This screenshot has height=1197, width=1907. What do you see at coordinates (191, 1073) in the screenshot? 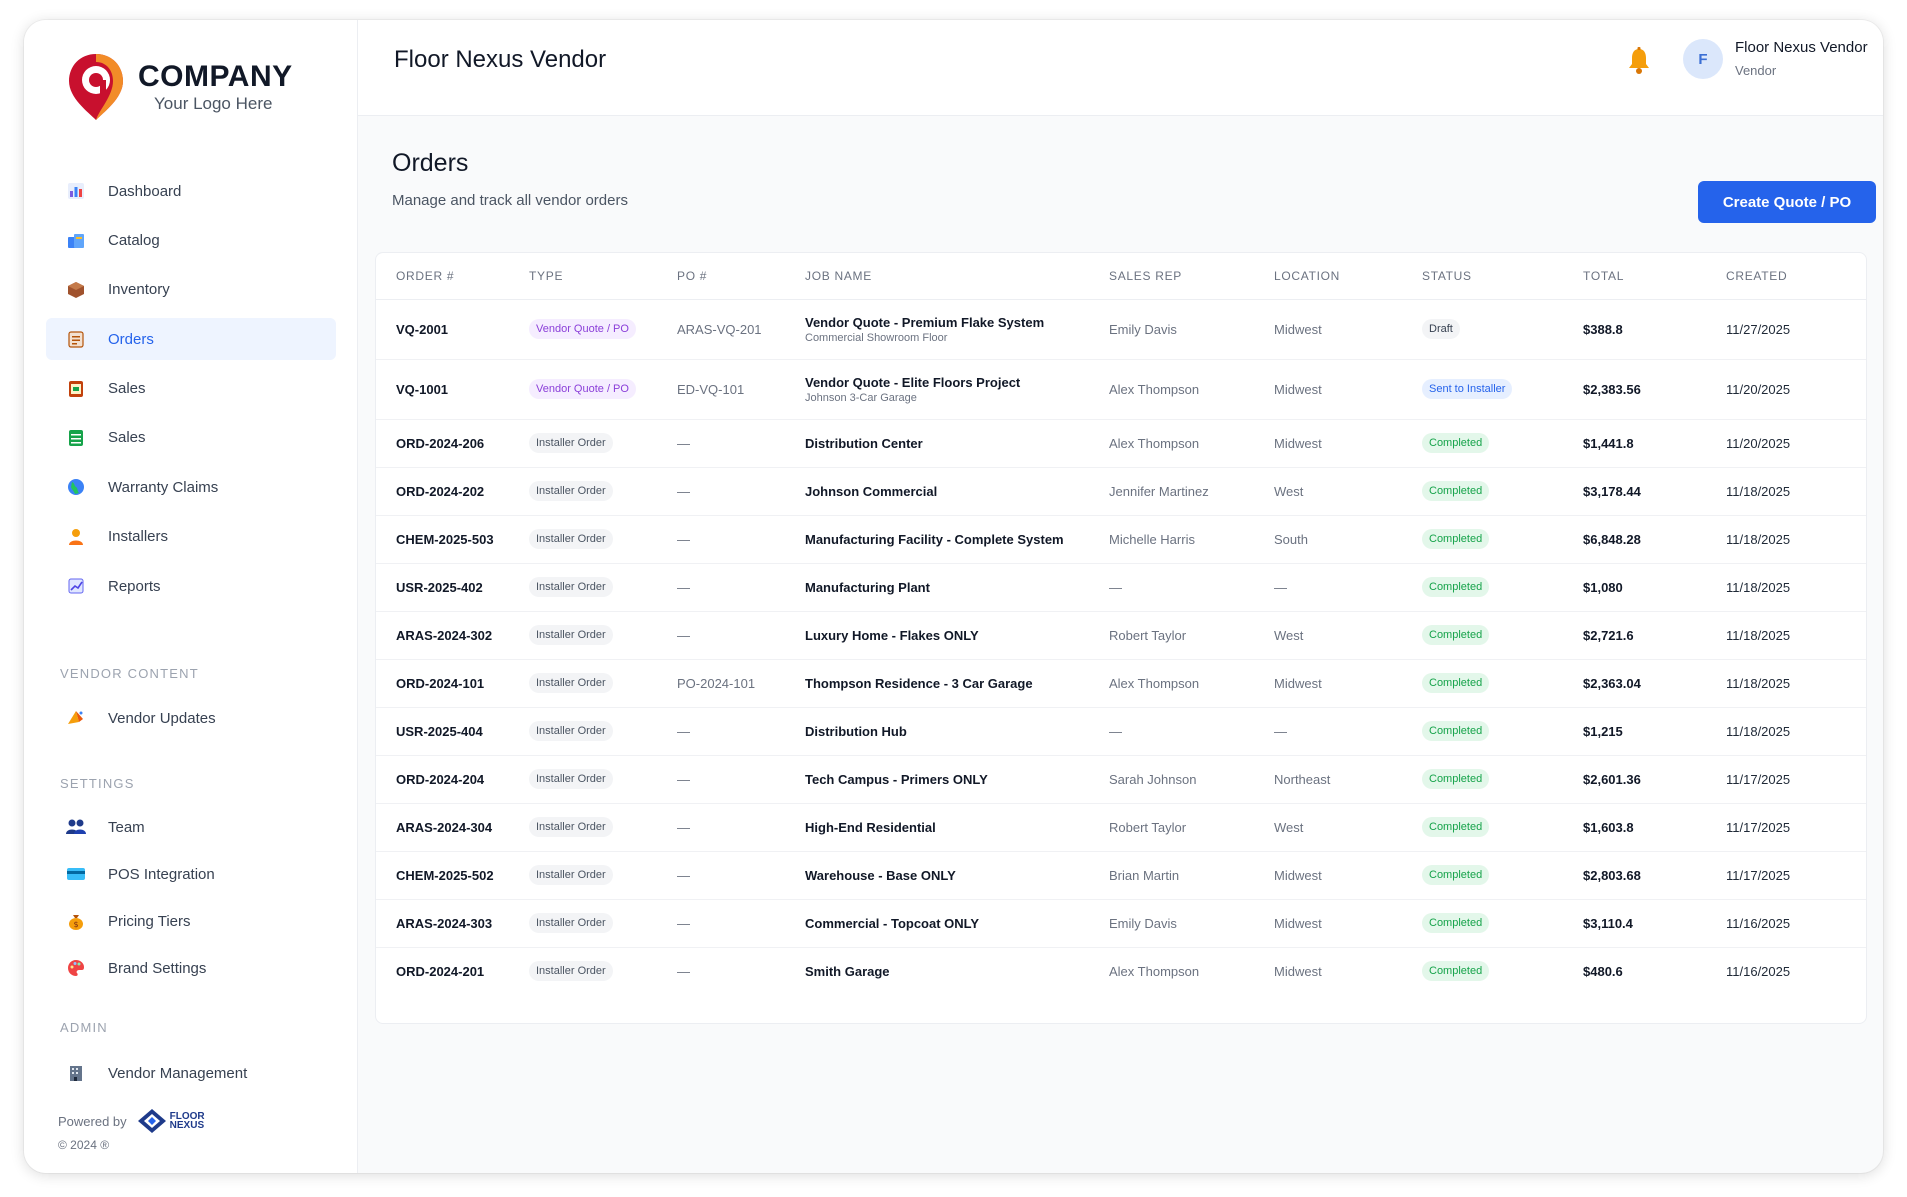
I see `sidebar-item-vendor-management: Vendor Management` at bounding box center [191, 1073].